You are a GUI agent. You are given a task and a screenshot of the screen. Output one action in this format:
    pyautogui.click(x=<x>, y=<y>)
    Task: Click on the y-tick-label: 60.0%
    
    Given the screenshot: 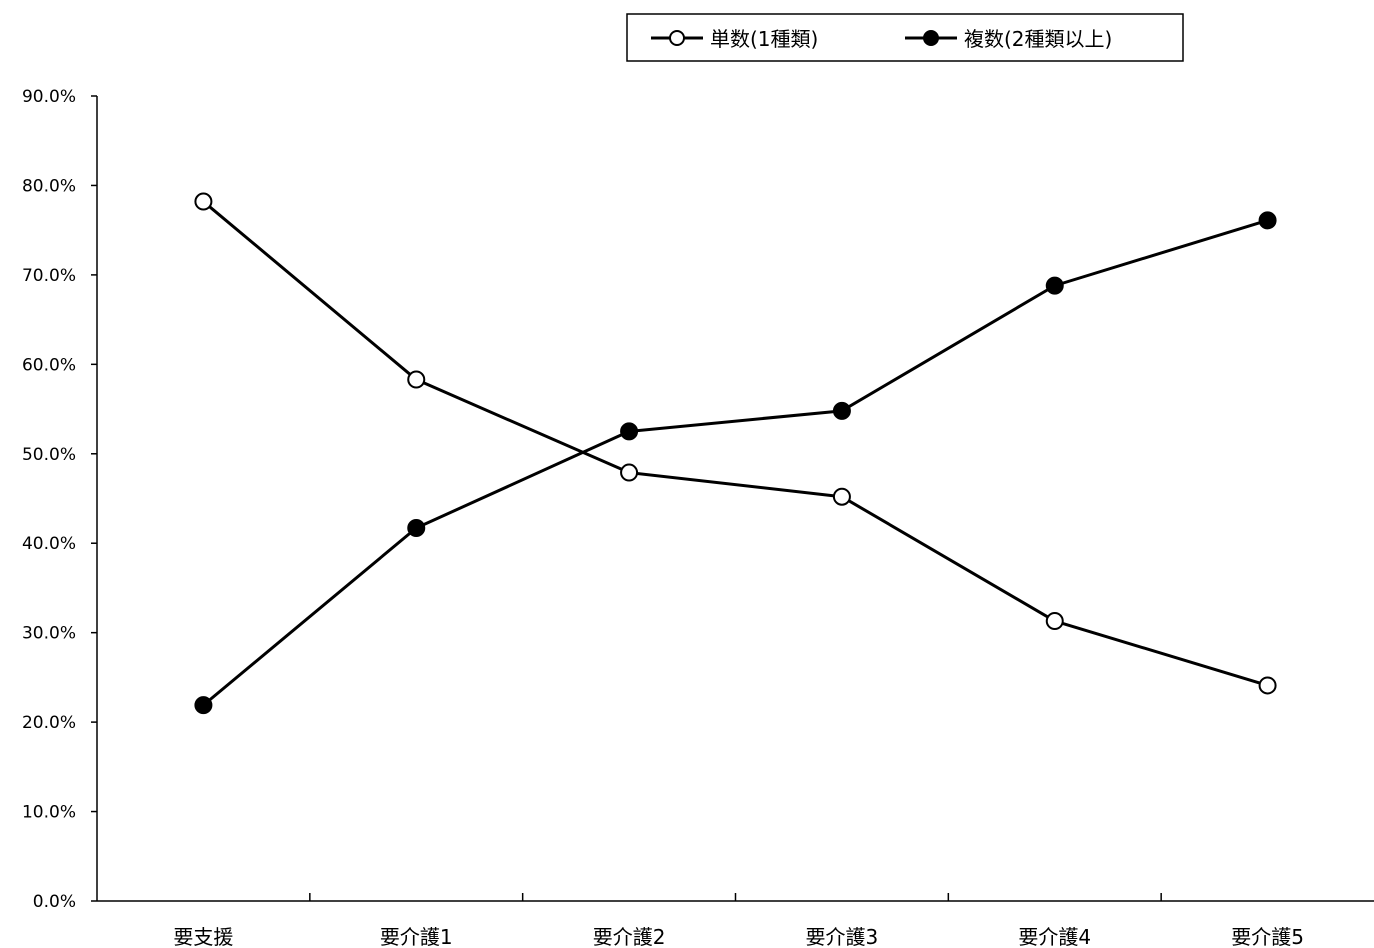 What is the action you would take?
    pyautogui.click(x=49, y=365)
    